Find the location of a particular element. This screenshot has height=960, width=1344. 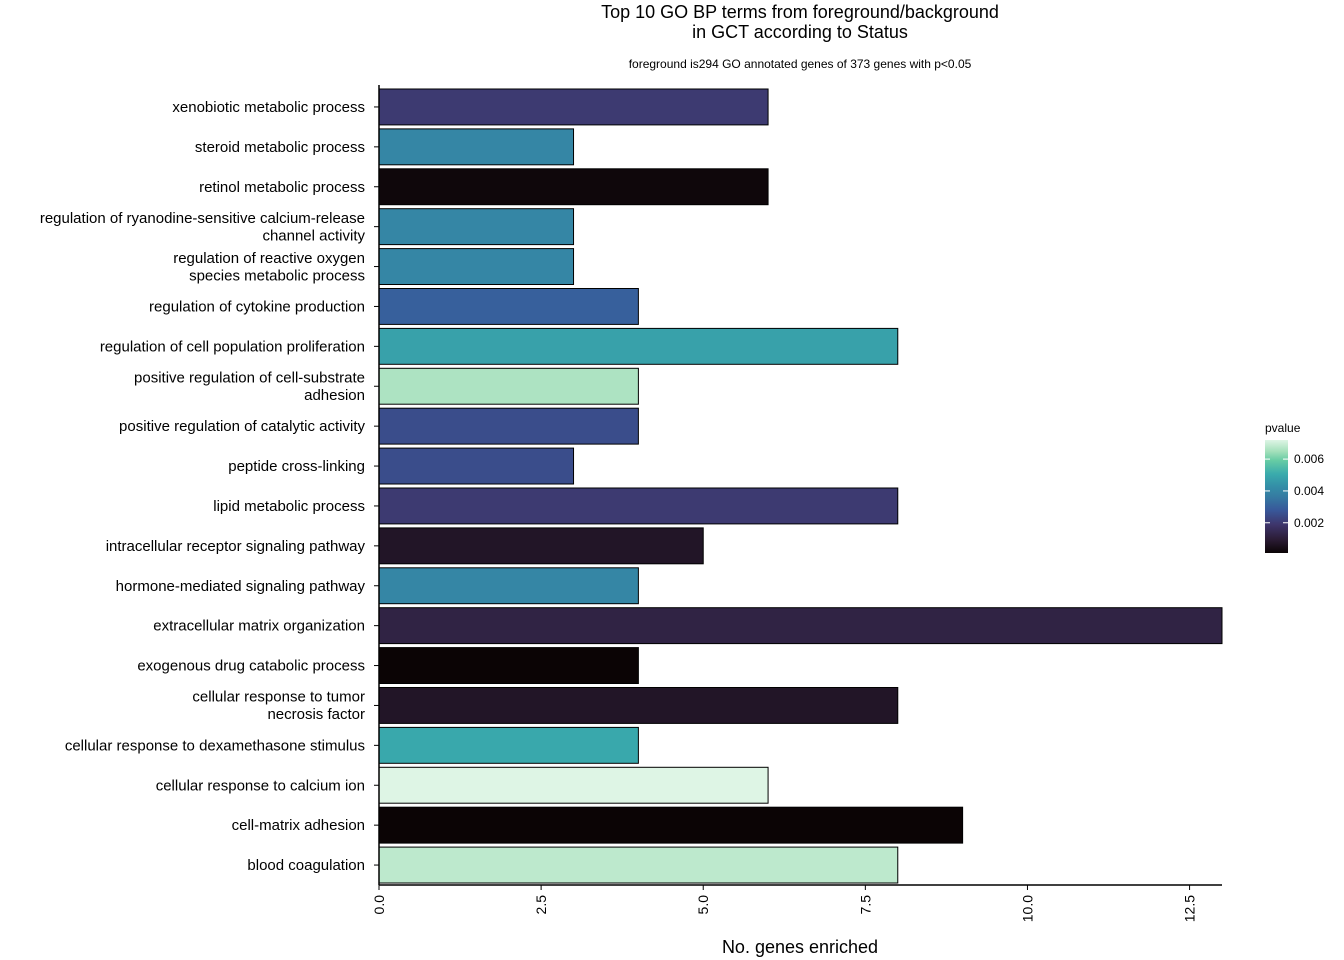

x-tick-label: 12.5 is located at coordinates (1190, 908).